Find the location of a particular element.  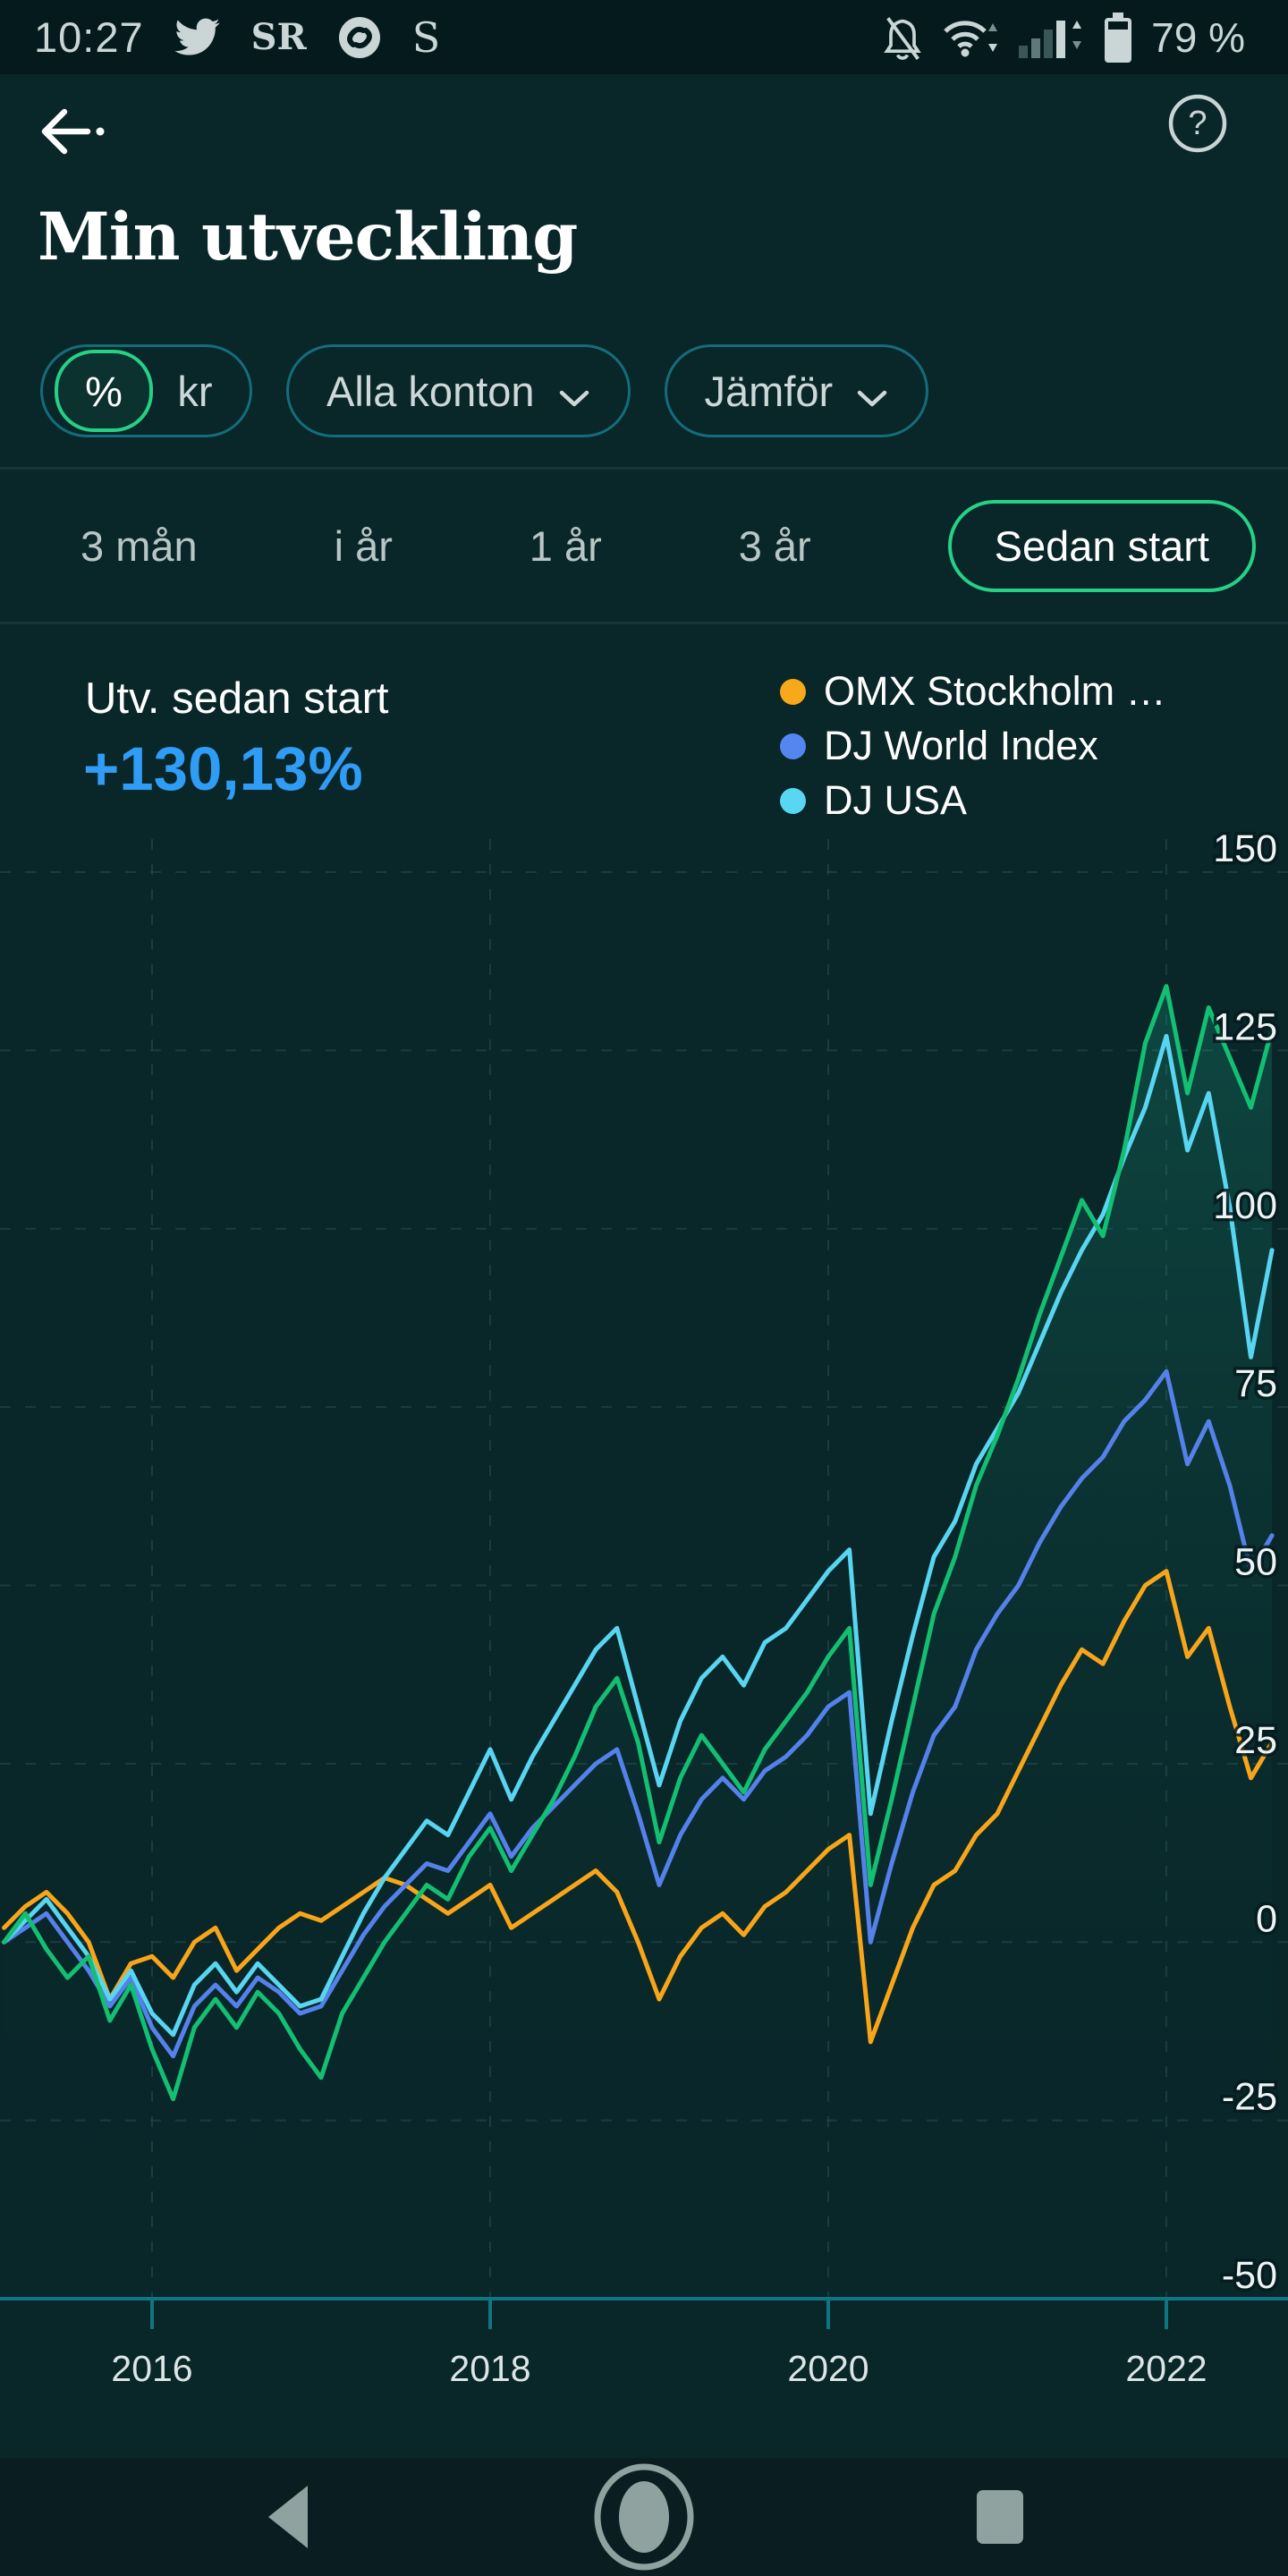

tab-1ar: 1 år is located at coordinates (565, 545).